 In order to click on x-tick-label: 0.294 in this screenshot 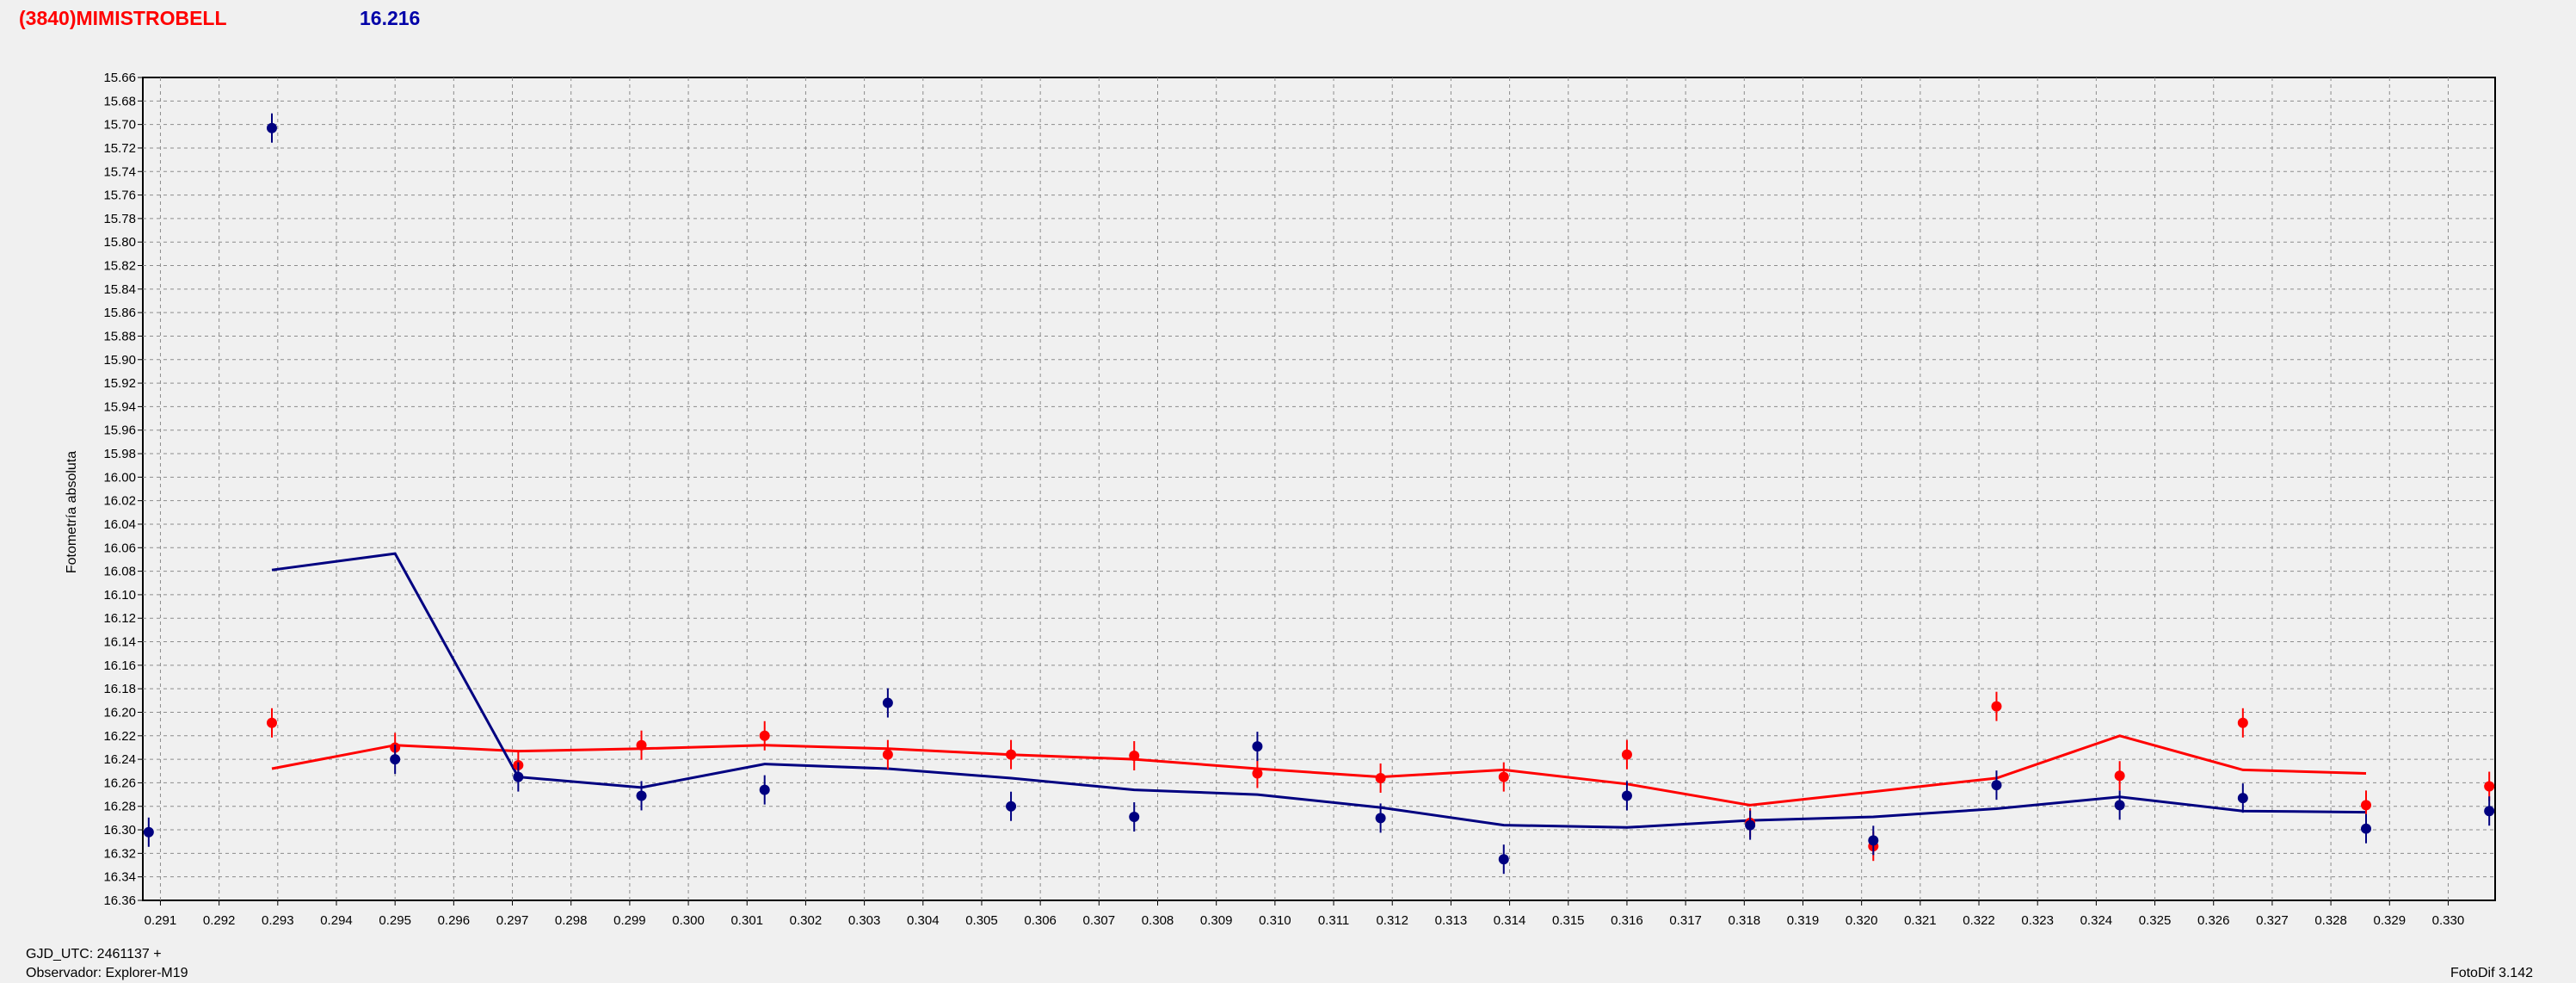, I will do `click(336, 920)`.